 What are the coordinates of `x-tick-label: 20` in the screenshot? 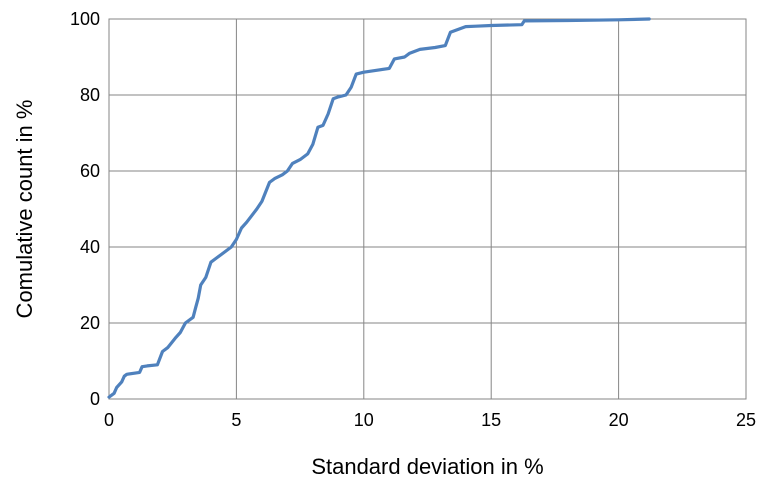 It's located at (619, 420).